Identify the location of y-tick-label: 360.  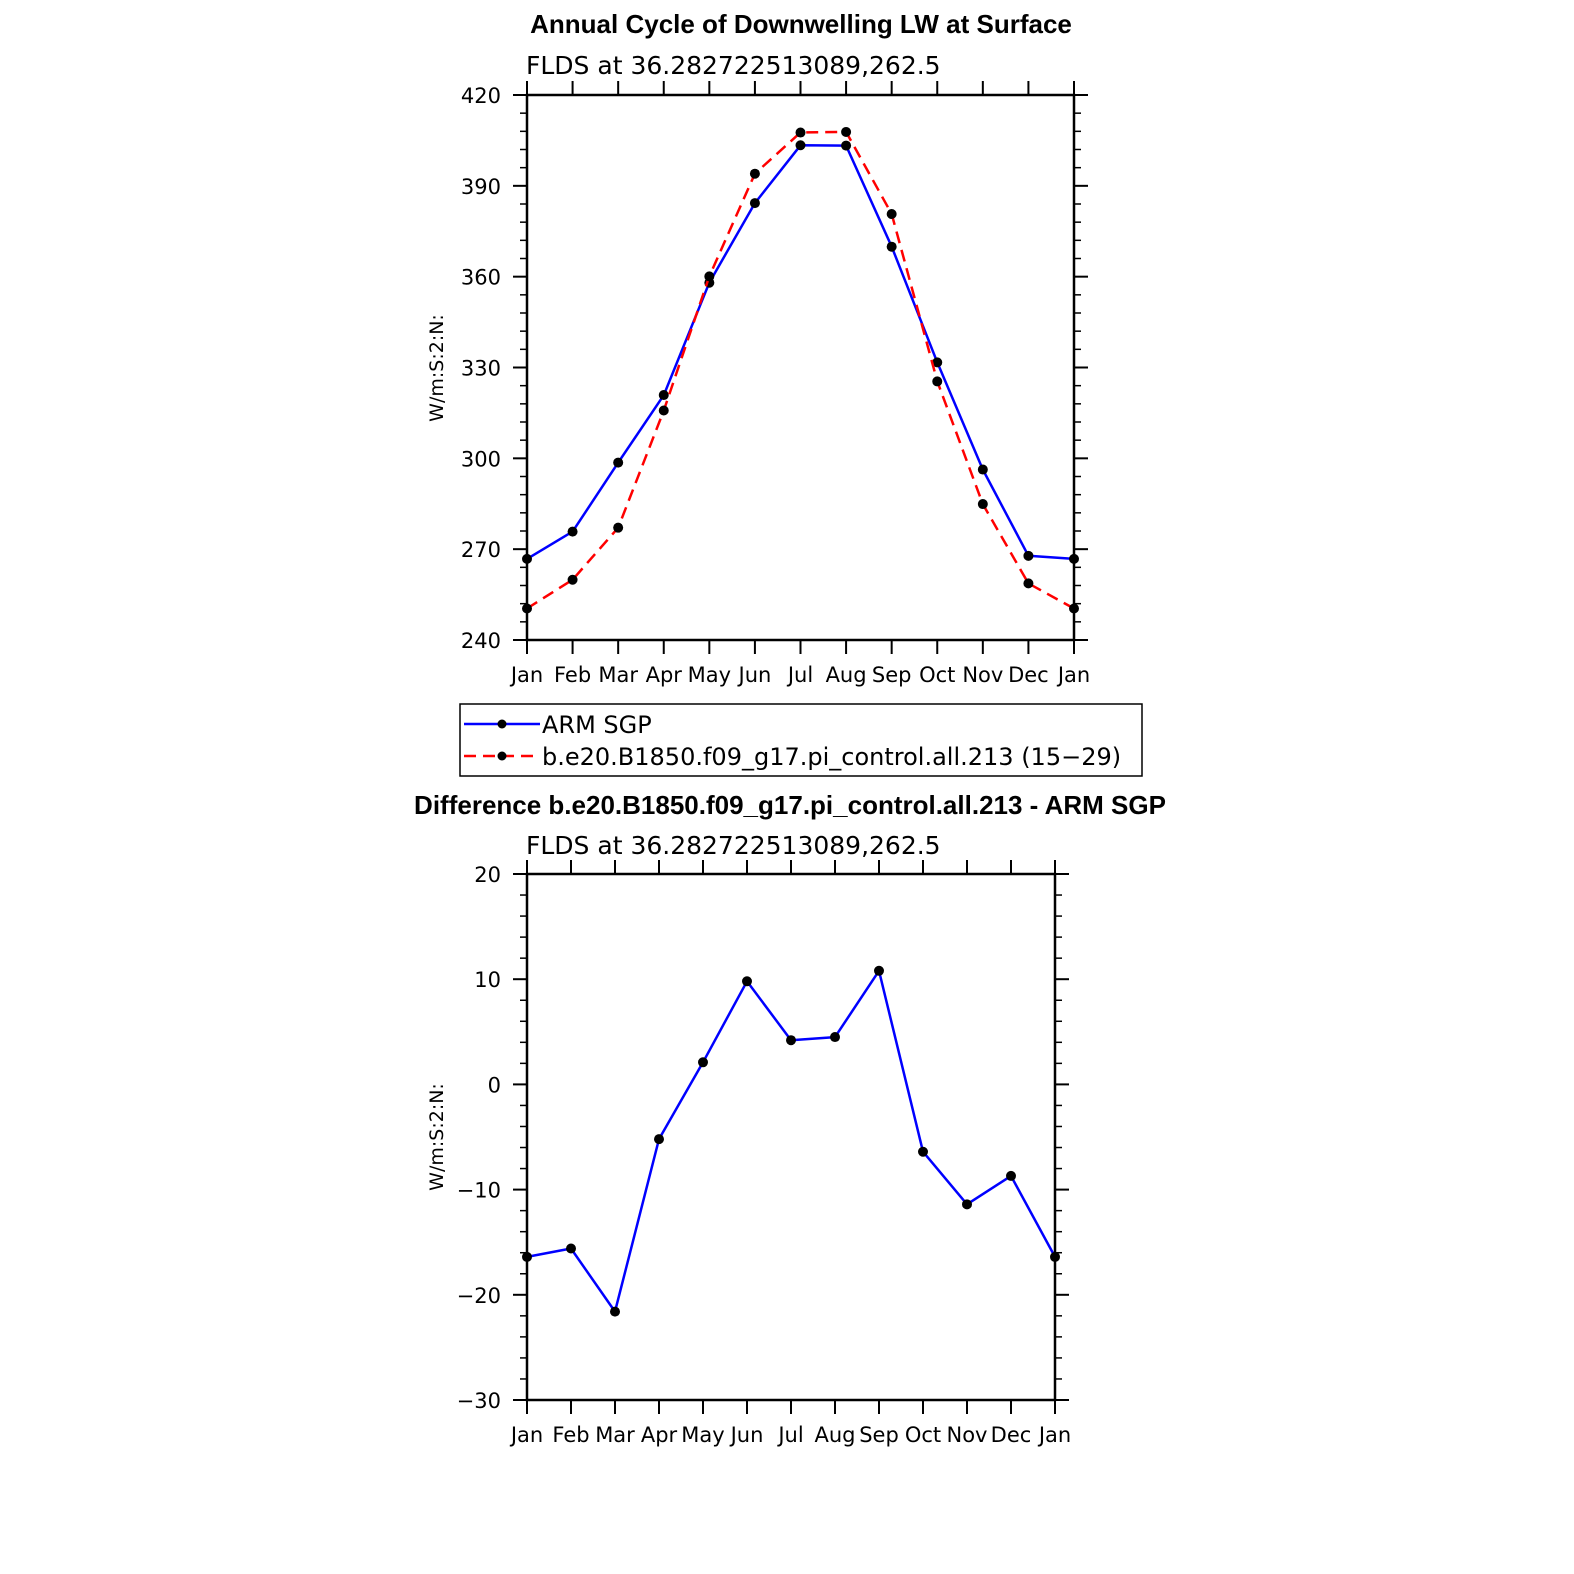
(481, 278).